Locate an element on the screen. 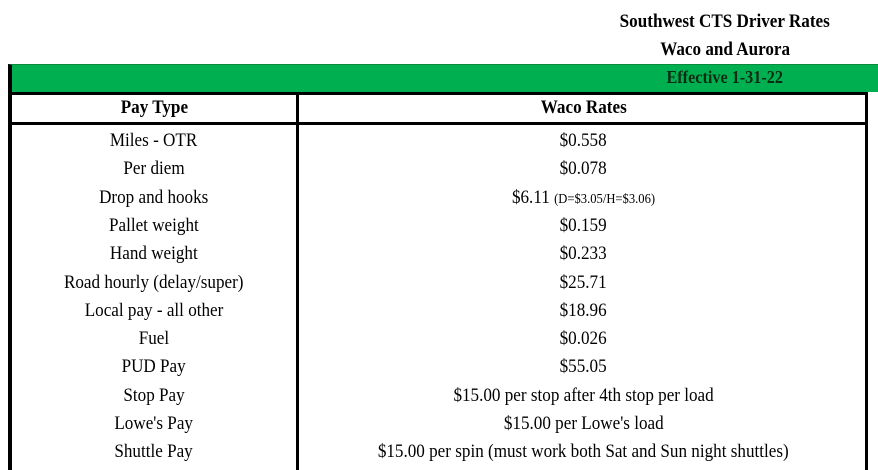 The width and height of the screenshot is (878, 470). rate-cell: $0.159 is located at coordinates (583, 225).